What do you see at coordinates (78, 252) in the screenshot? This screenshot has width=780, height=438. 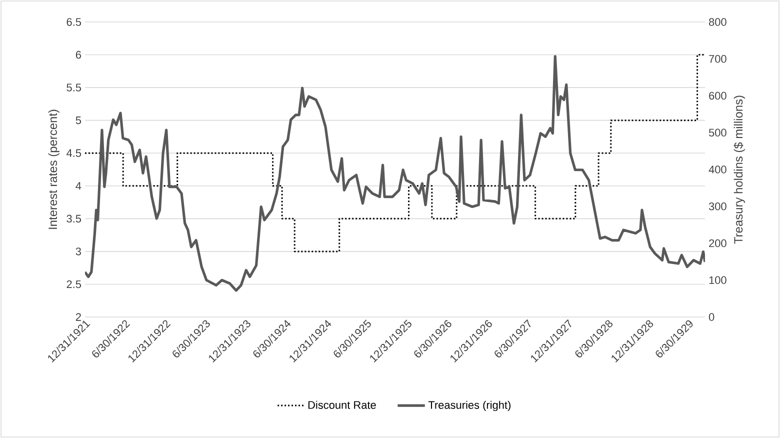 I see `y-tick-label: 3` at bounding box center [78, 252].